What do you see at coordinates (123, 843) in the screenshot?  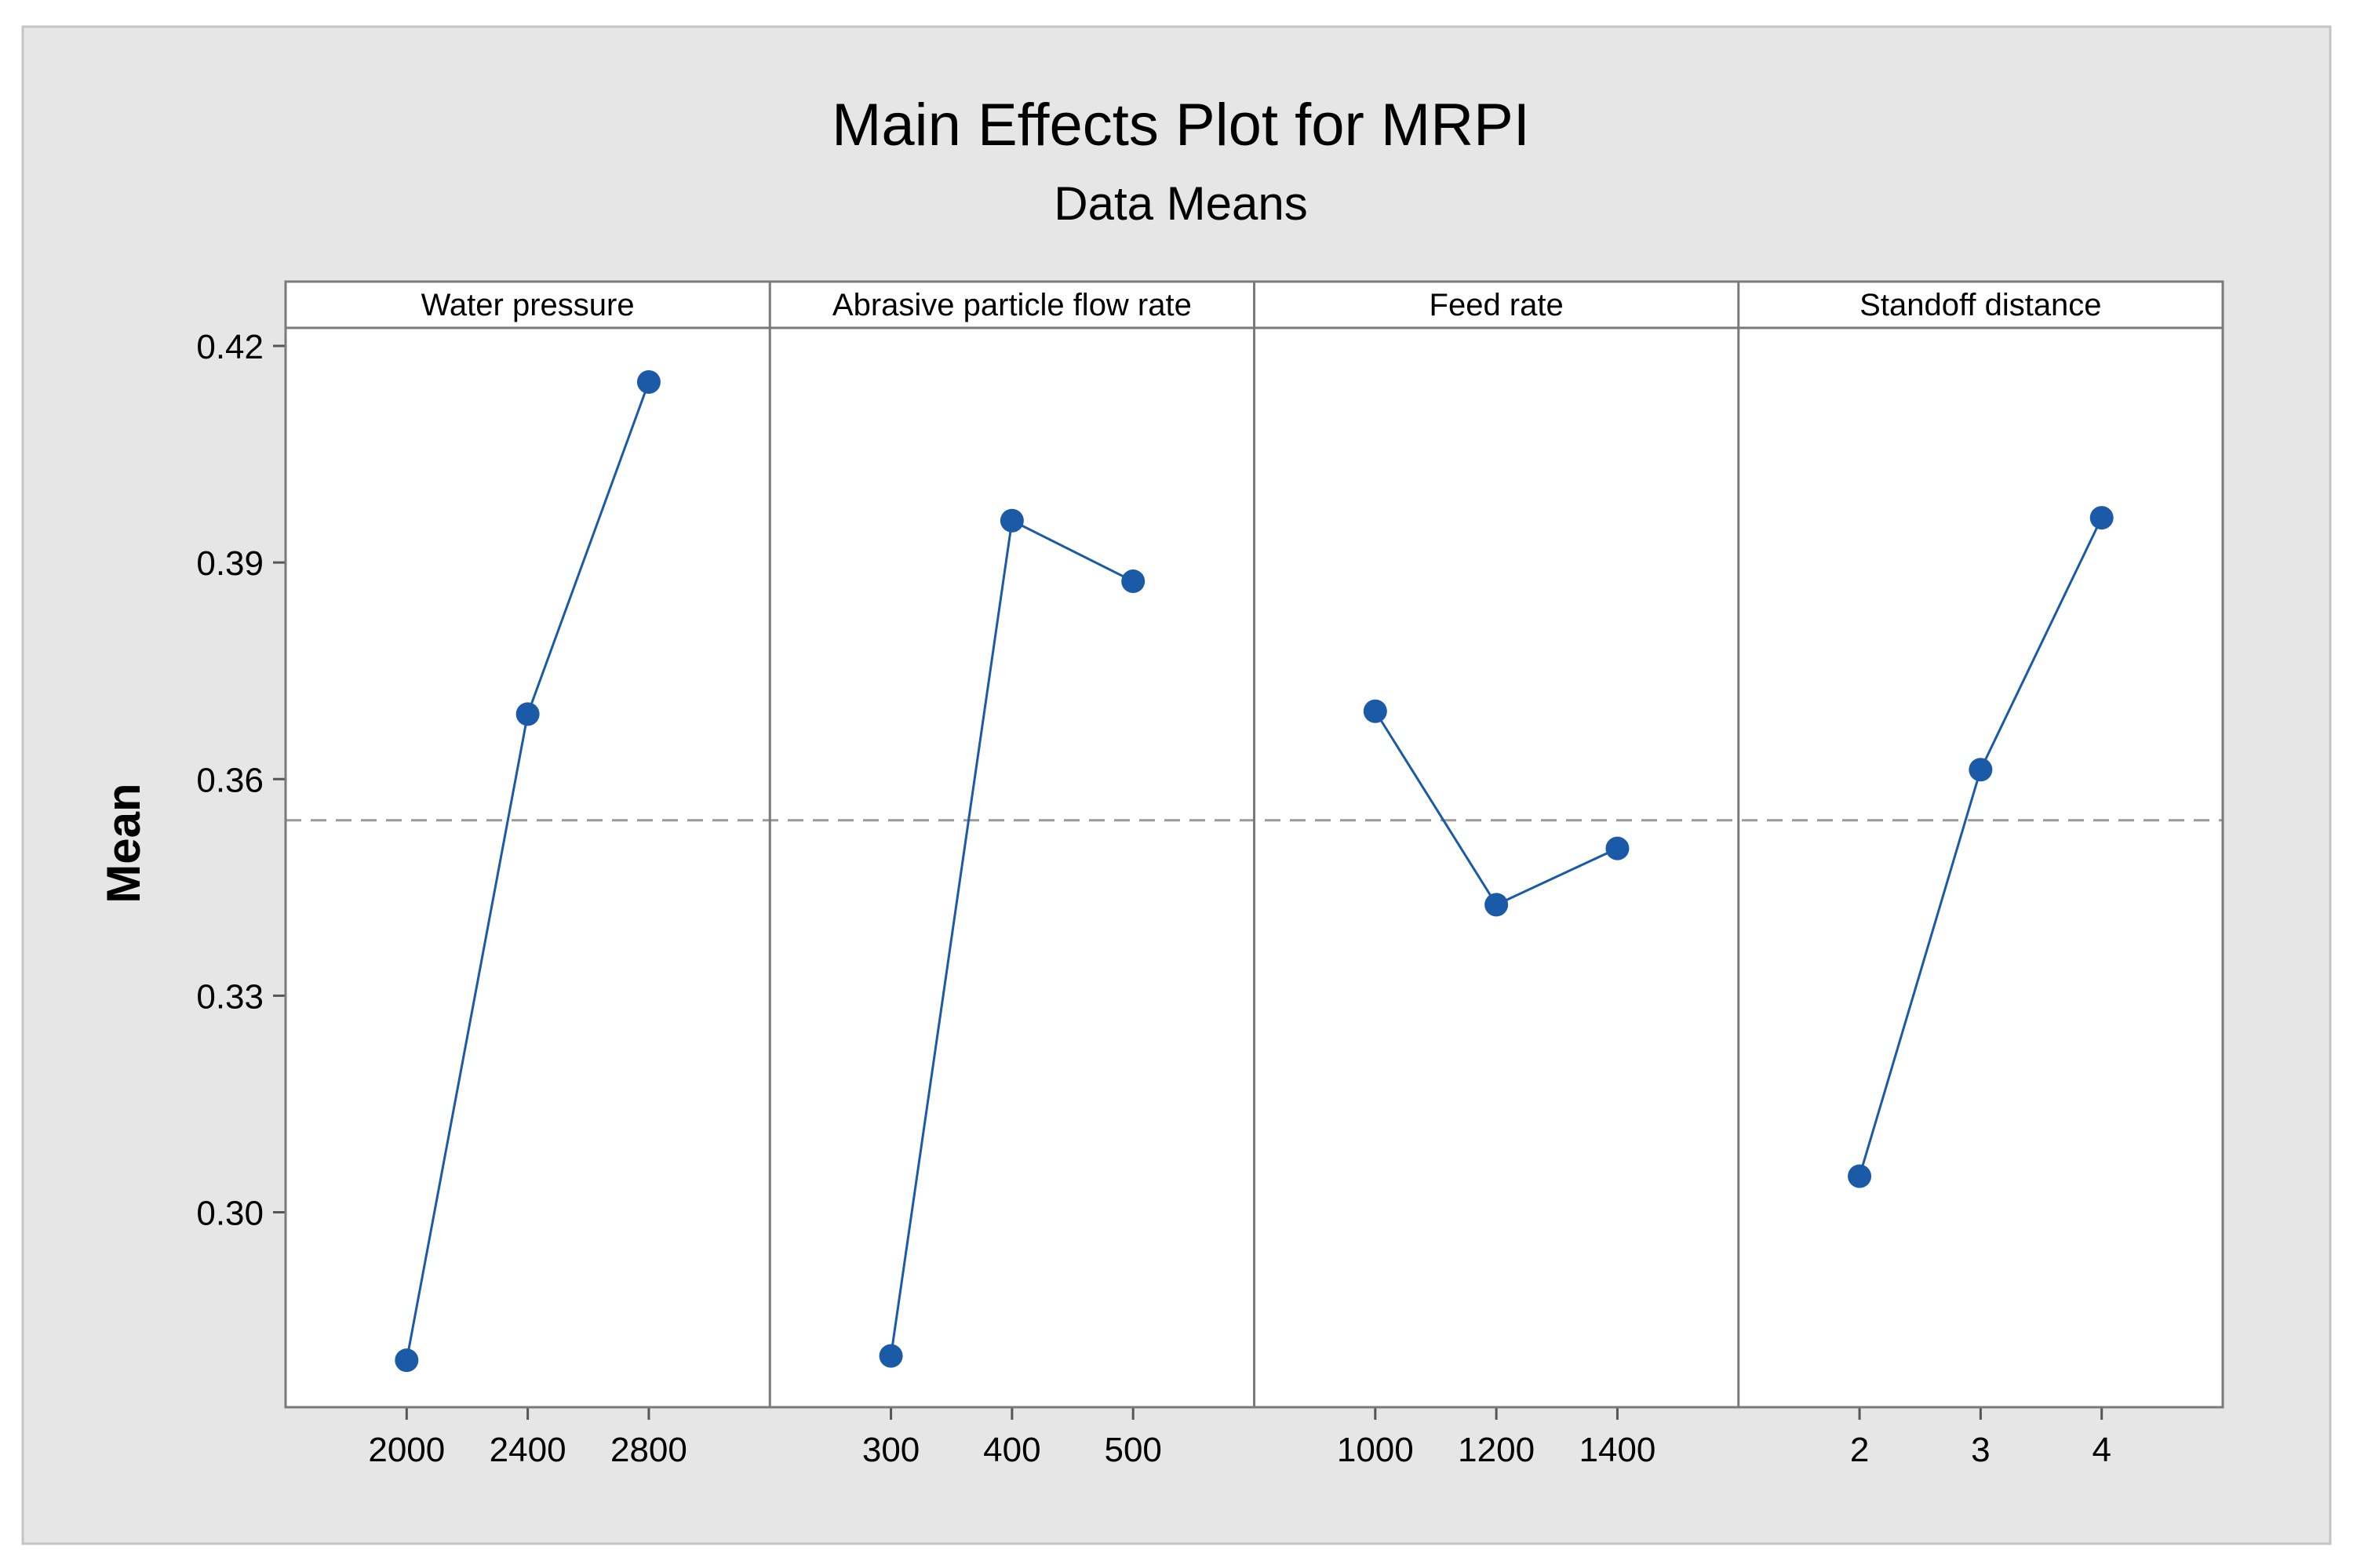 I see `y-axis-label: Mean` at bounding box center [123, 843].